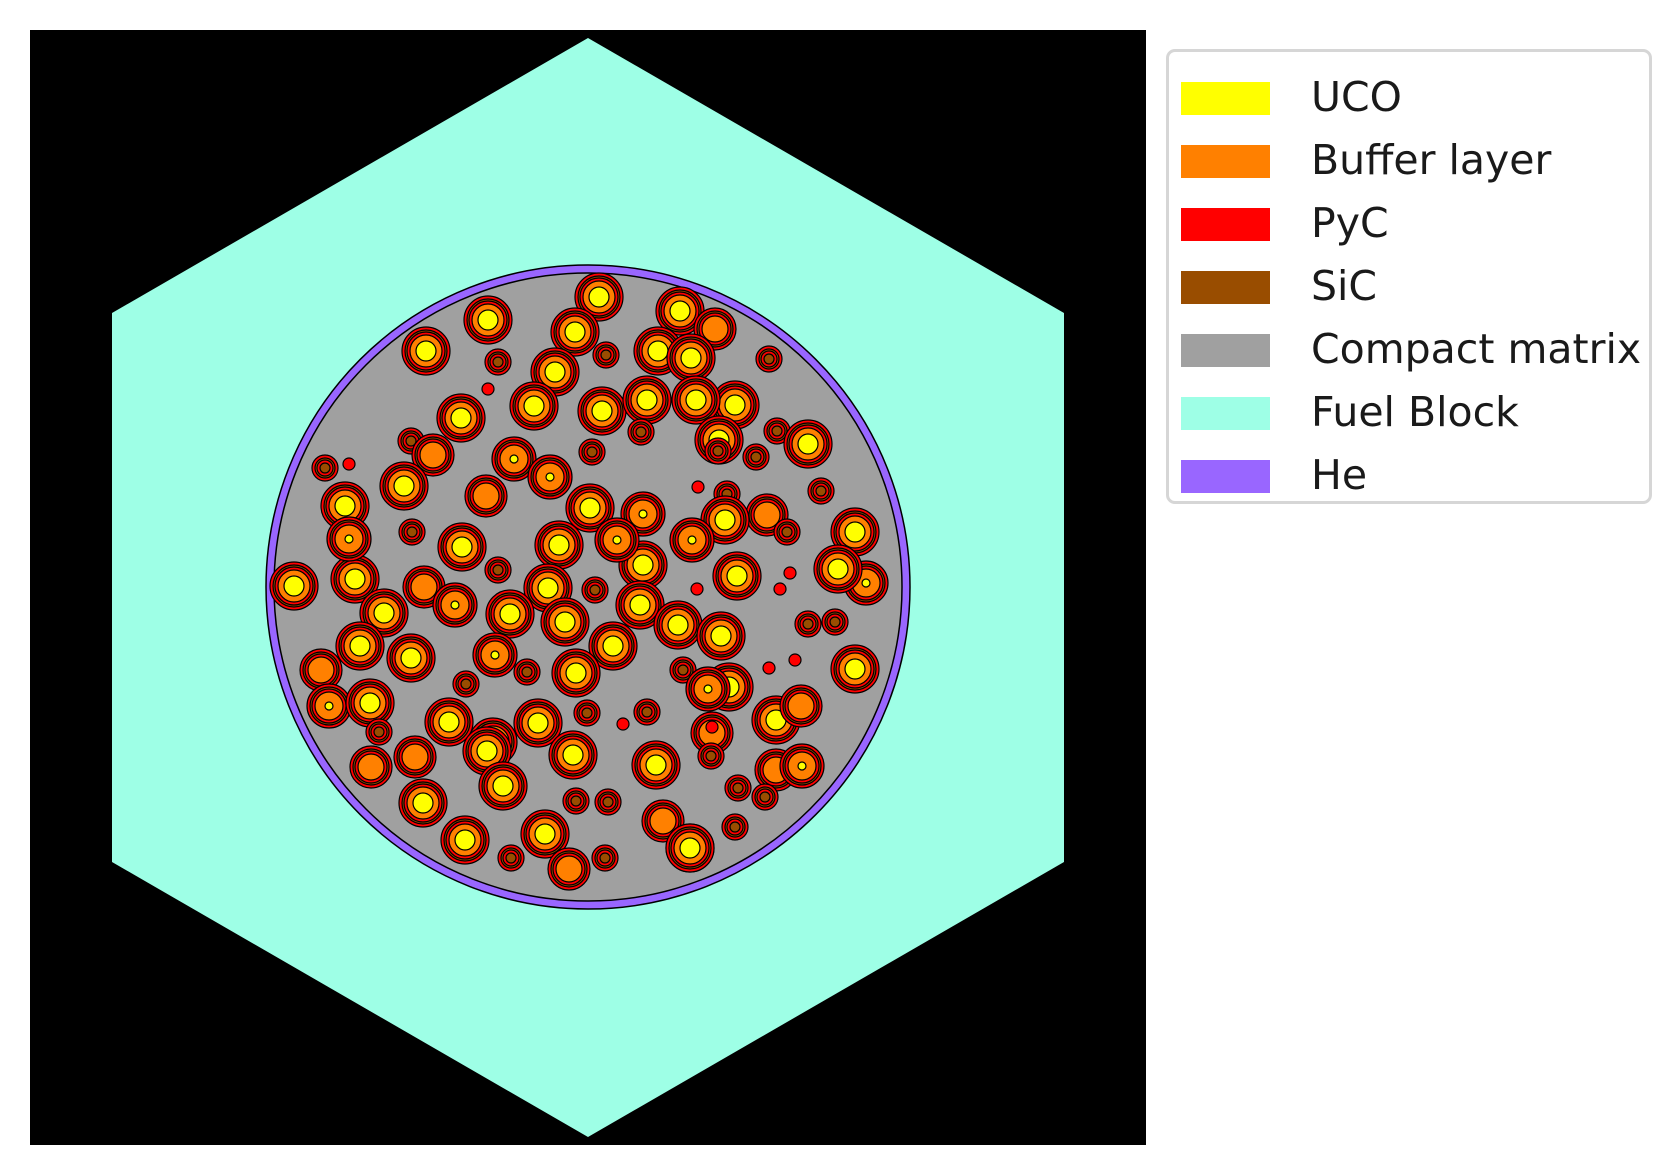 This screenshot has width=1674, height=1168. I want to click on legend-label-compact-matrix: Compact matrix, so click(1476, 349).